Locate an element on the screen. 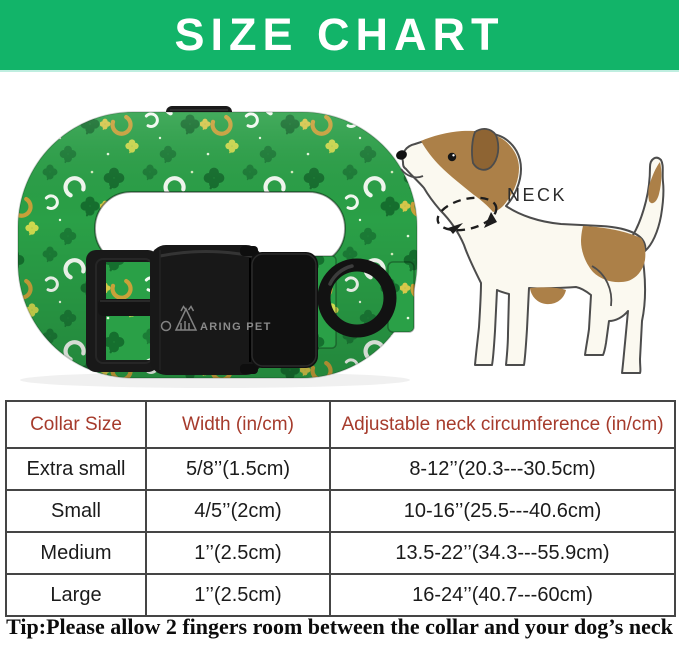  dog-nose is located at coordinates (401, 155).